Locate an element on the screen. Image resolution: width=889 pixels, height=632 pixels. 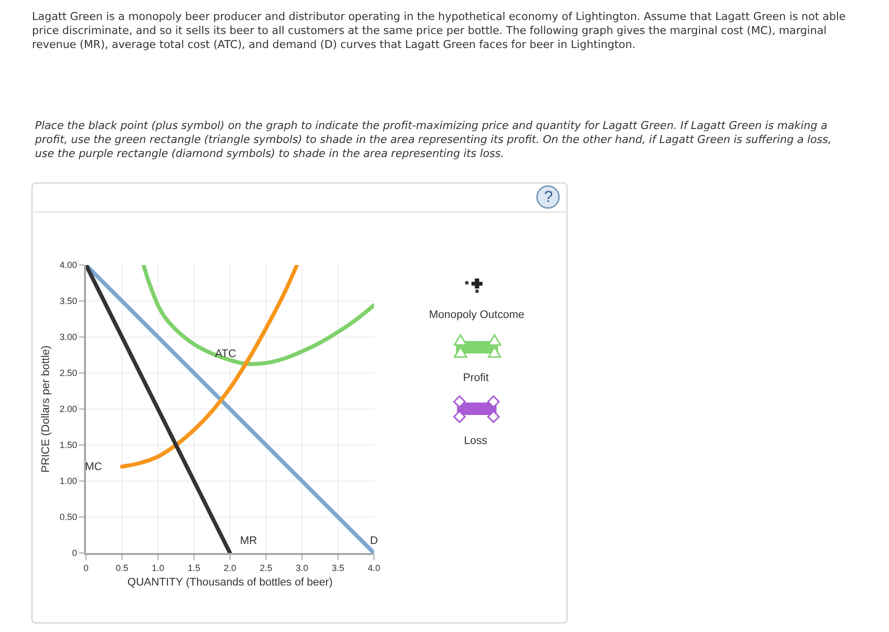
series-label: MC is located at coordinates (93, 467).